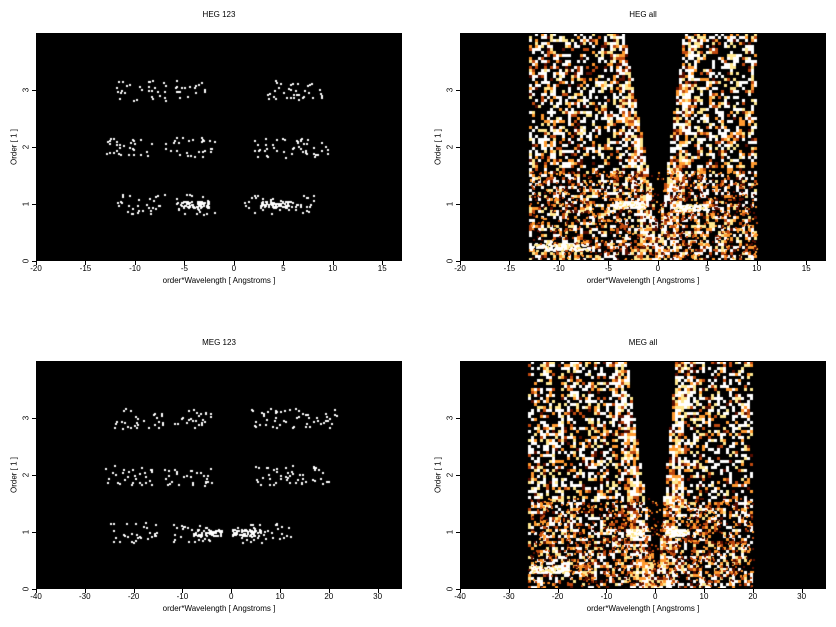 The height and width of the screenshot is (627, 836). I want to click on chart-title: HEG all, so click(643, 14).